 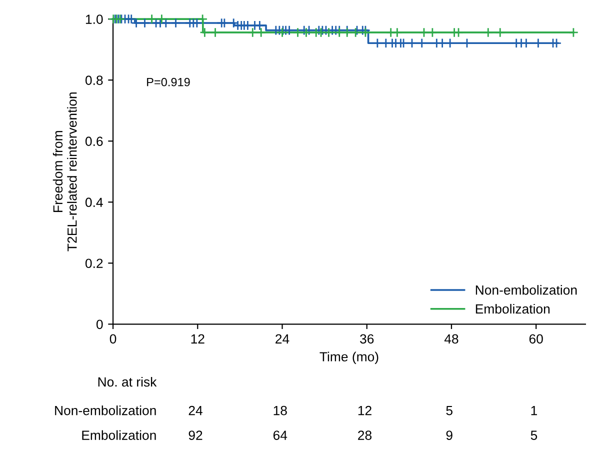 I want to click on text: No. at risk, so click(x=127, y=381).